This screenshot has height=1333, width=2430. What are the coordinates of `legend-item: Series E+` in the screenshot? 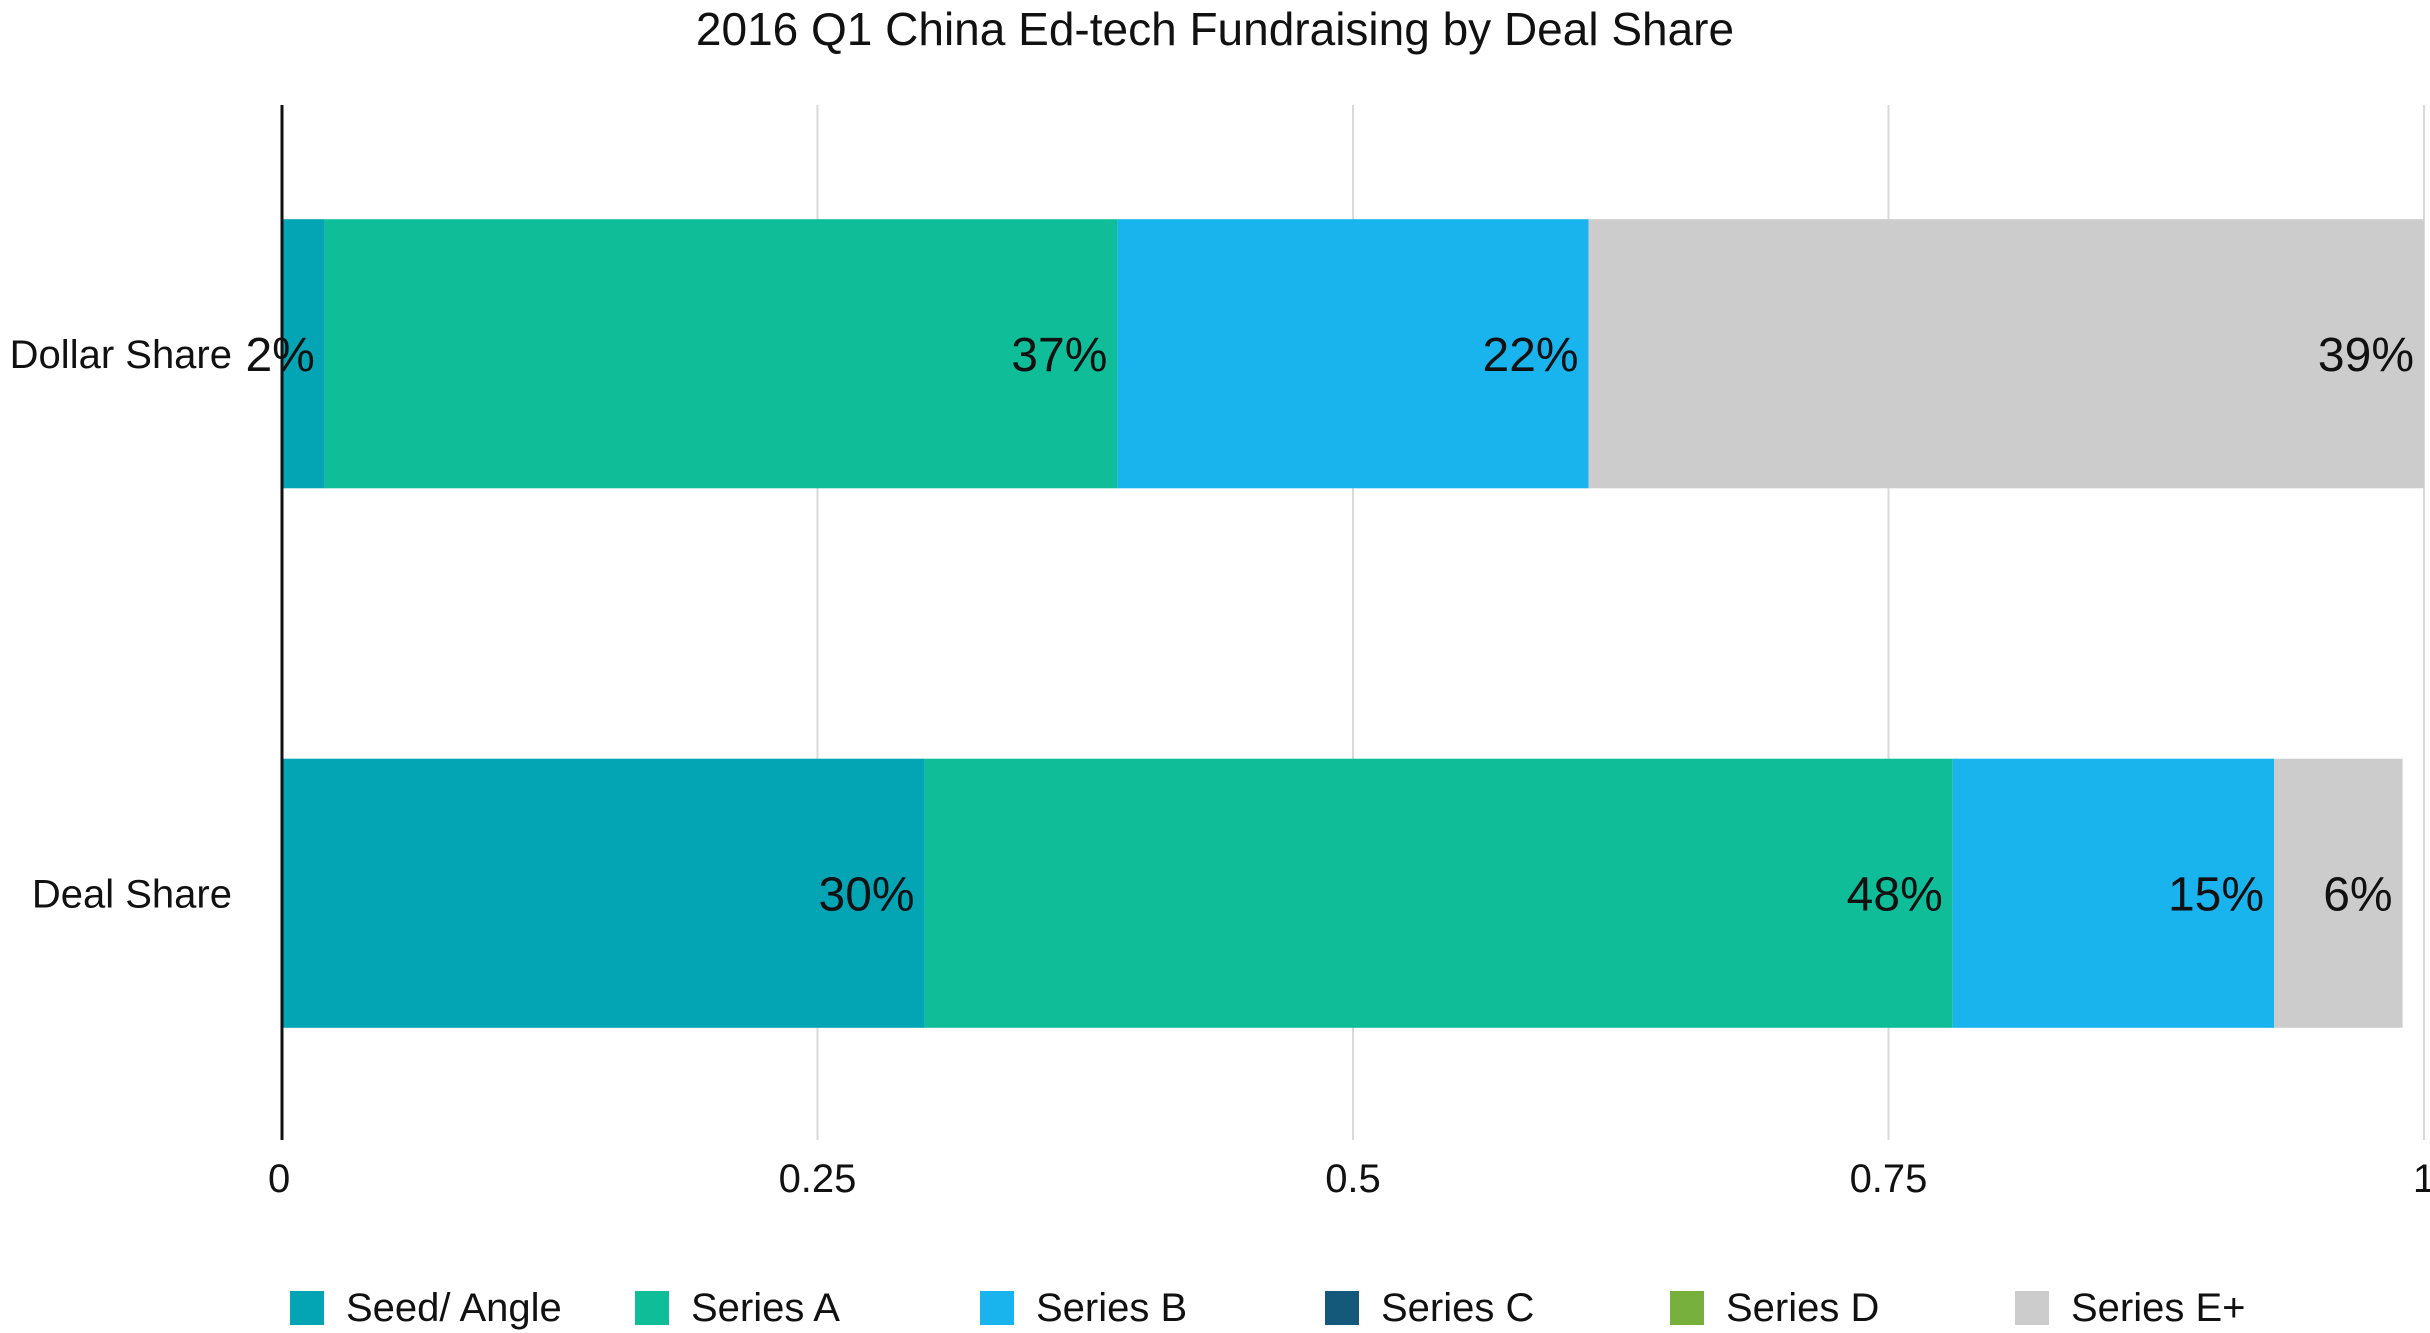 It's located at (2130, 1308).